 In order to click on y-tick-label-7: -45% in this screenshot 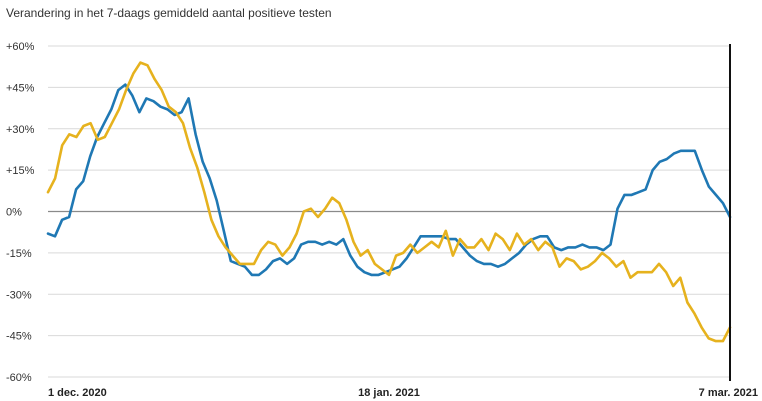, I will do `click(19, 337)`.